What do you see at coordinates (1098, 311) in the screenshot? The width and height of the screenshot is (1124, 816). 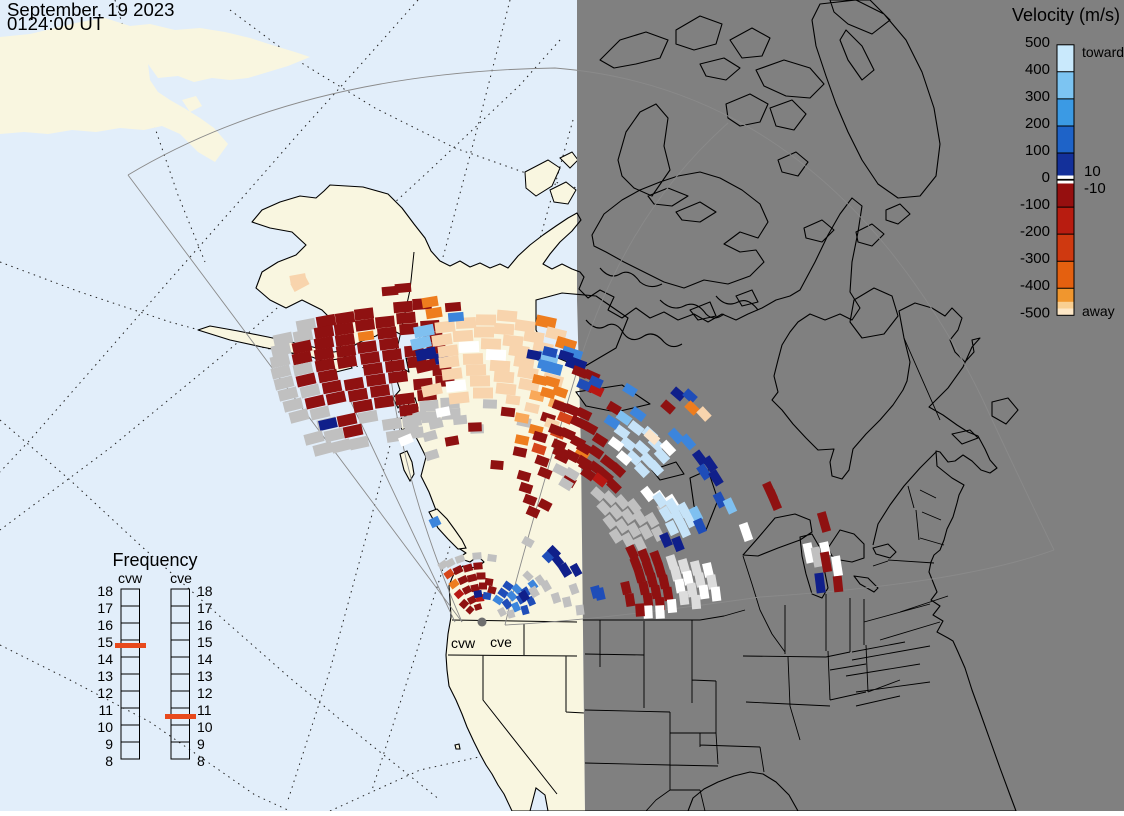 I see `svg-text: away` at bounding box center [1098, 311].